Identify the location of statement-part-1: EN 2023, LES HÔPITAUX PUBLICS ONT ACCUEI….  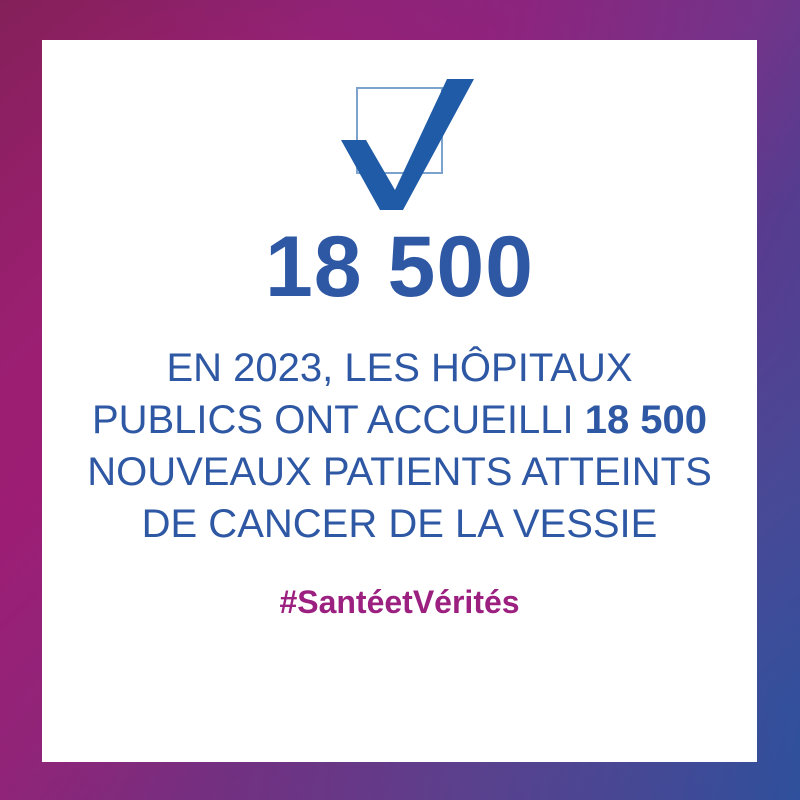
(362, 394).